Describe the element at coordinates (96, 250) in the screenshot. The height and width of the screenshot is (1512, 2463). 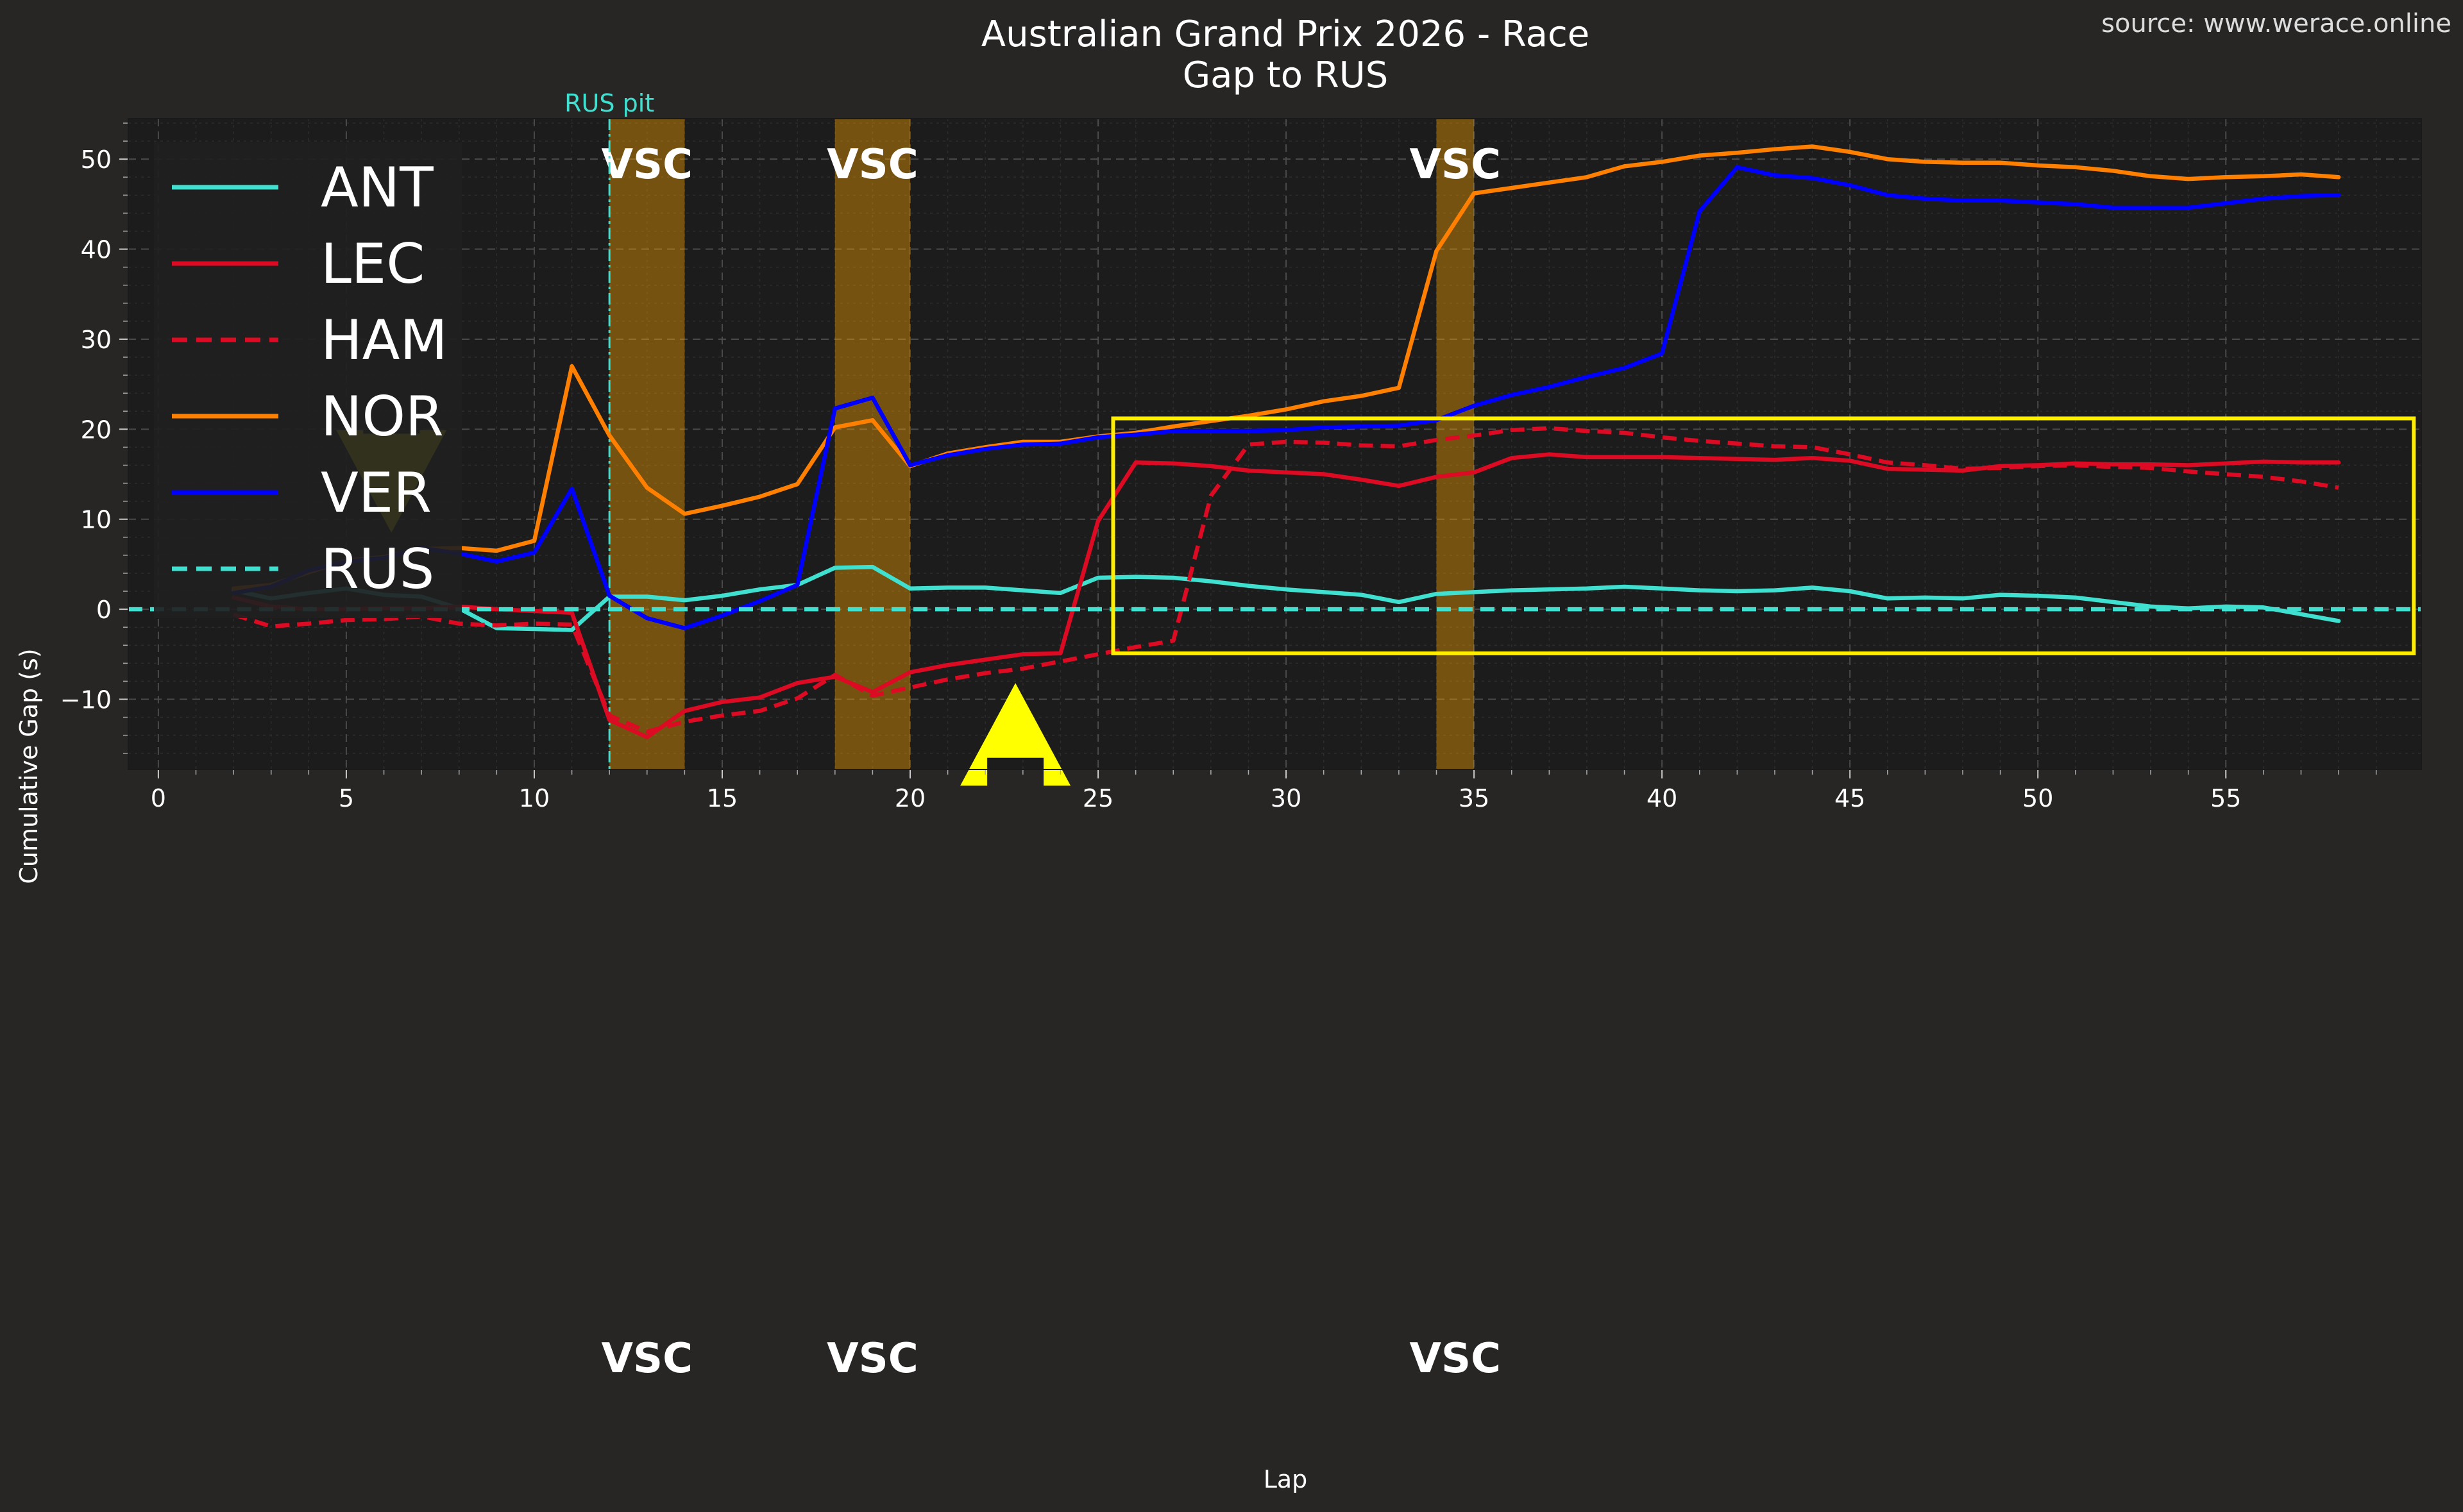
I see `y-tick-label: 40` at that location.